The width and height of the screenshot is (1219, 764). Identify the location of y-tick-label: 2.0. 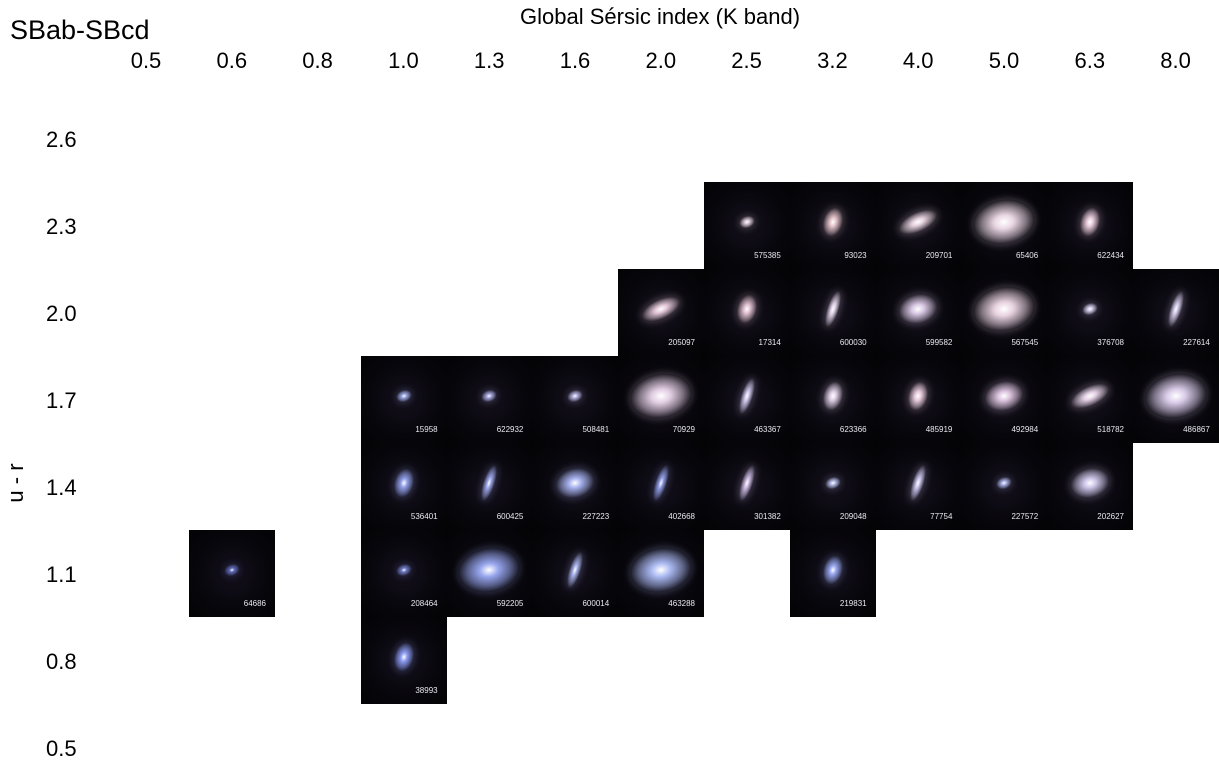
(61, 313).